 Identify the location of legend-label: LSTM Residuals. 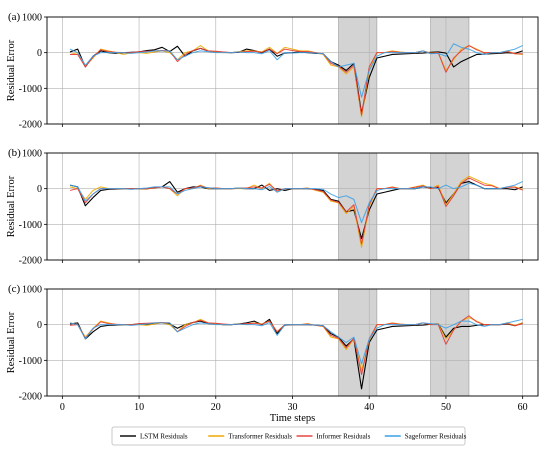
(164, 437).